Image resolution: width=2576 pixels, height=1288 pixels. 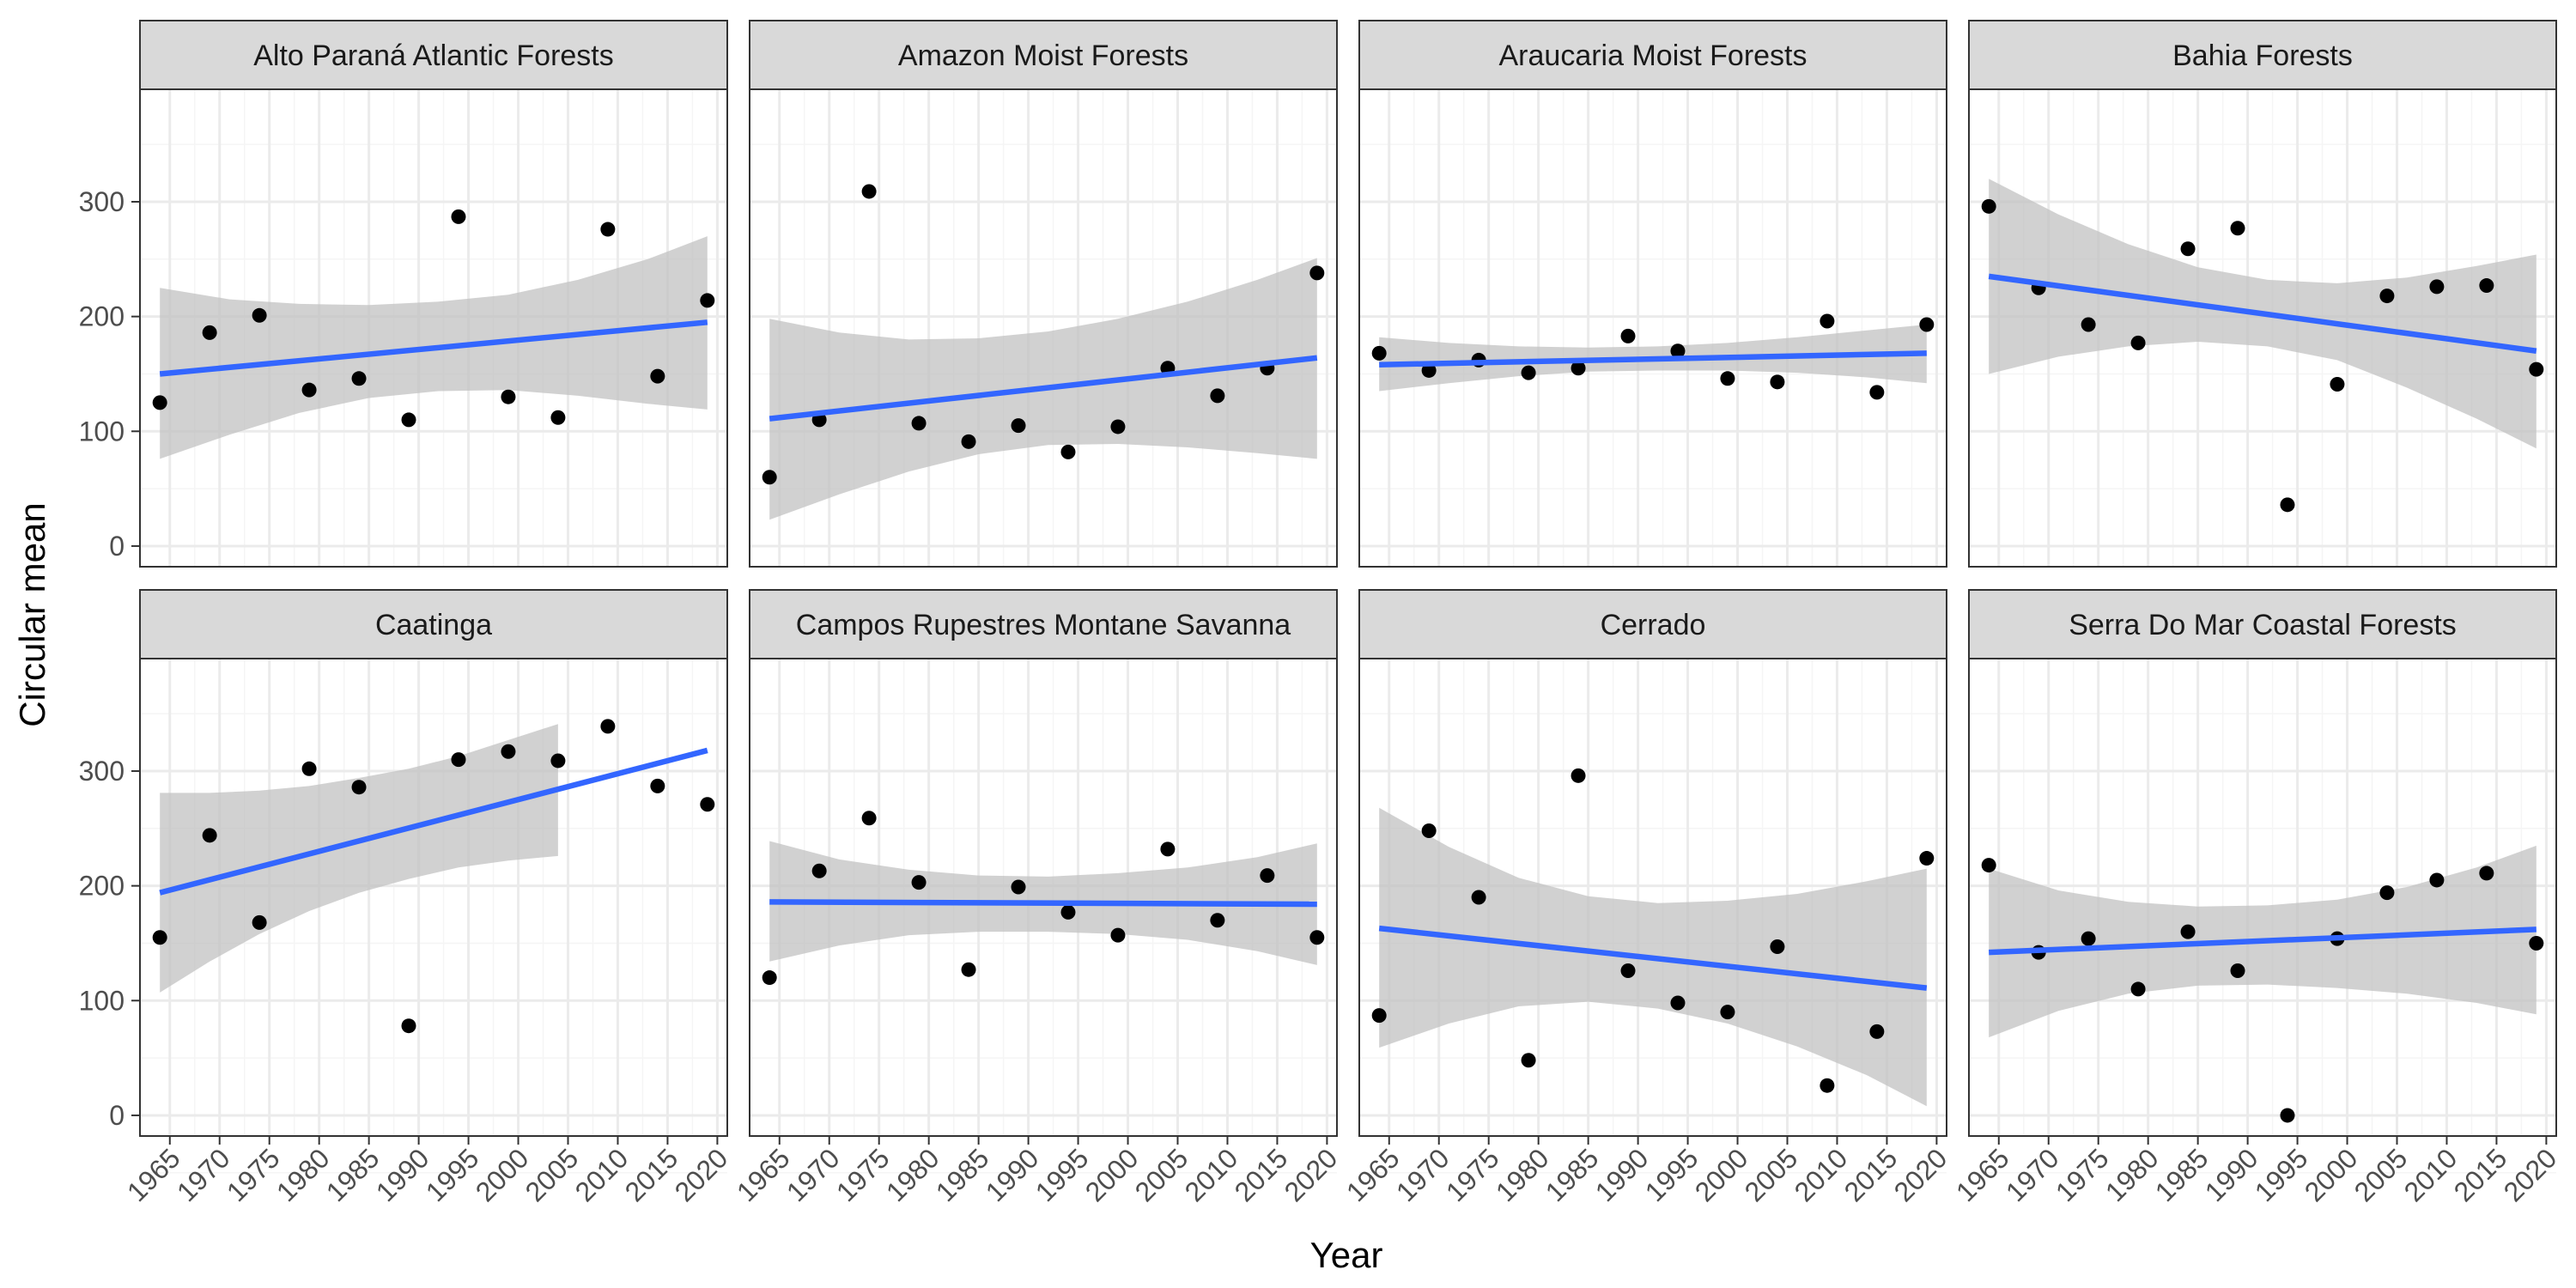 I want to click on y-tick-label: 100, so click(x=102, y=1001).